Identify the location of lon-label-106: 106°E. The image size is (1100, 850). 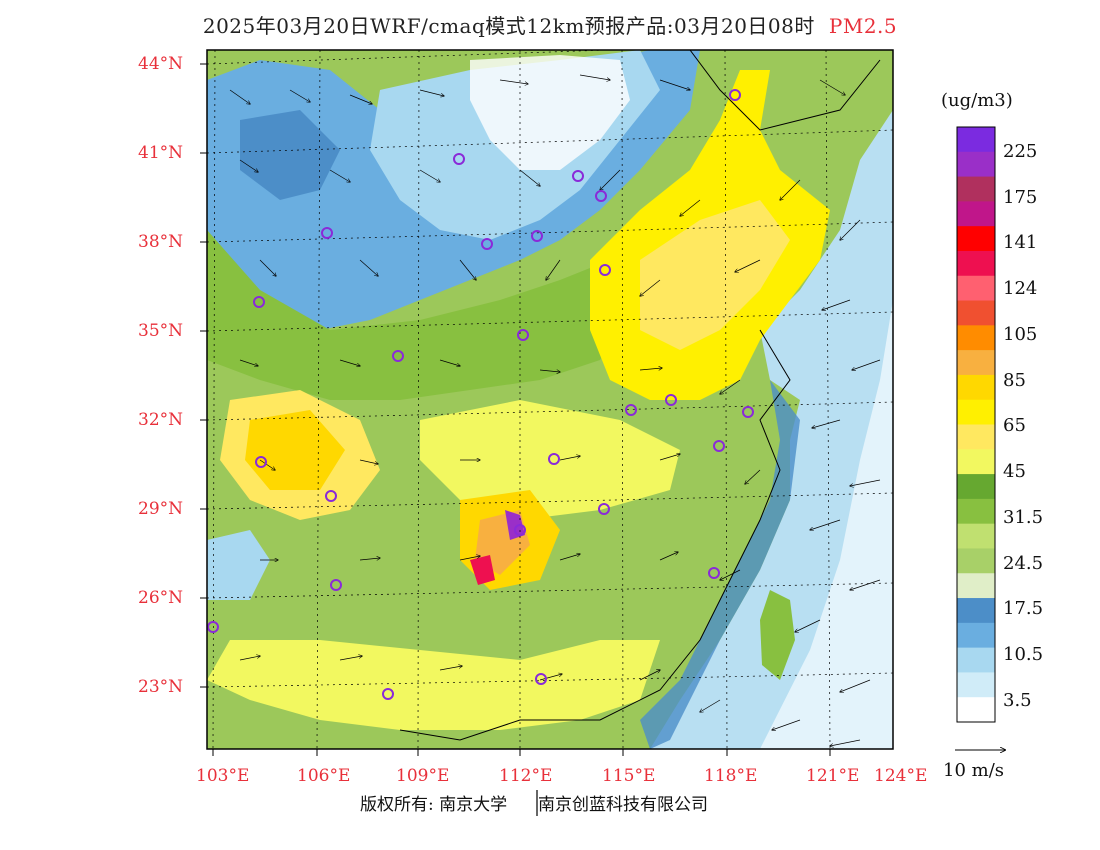
(324, 776).